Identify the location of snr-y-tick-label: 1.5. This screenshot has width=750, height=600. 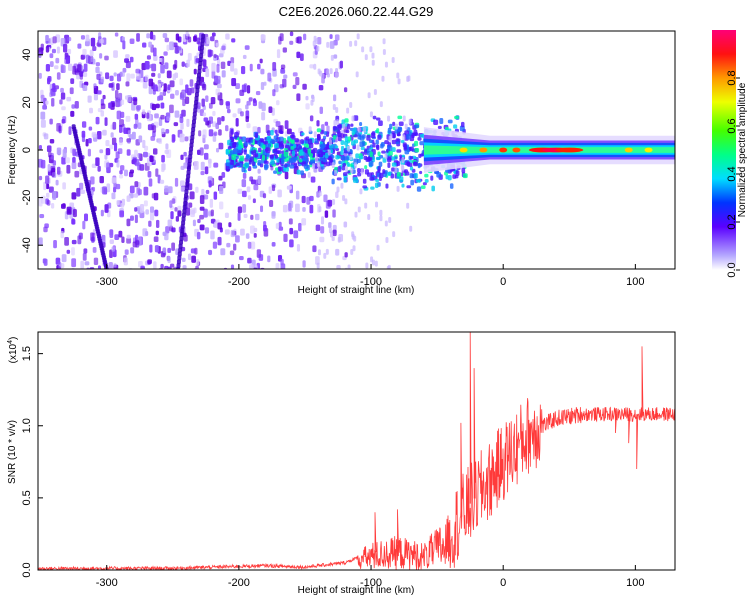
(27, 353).